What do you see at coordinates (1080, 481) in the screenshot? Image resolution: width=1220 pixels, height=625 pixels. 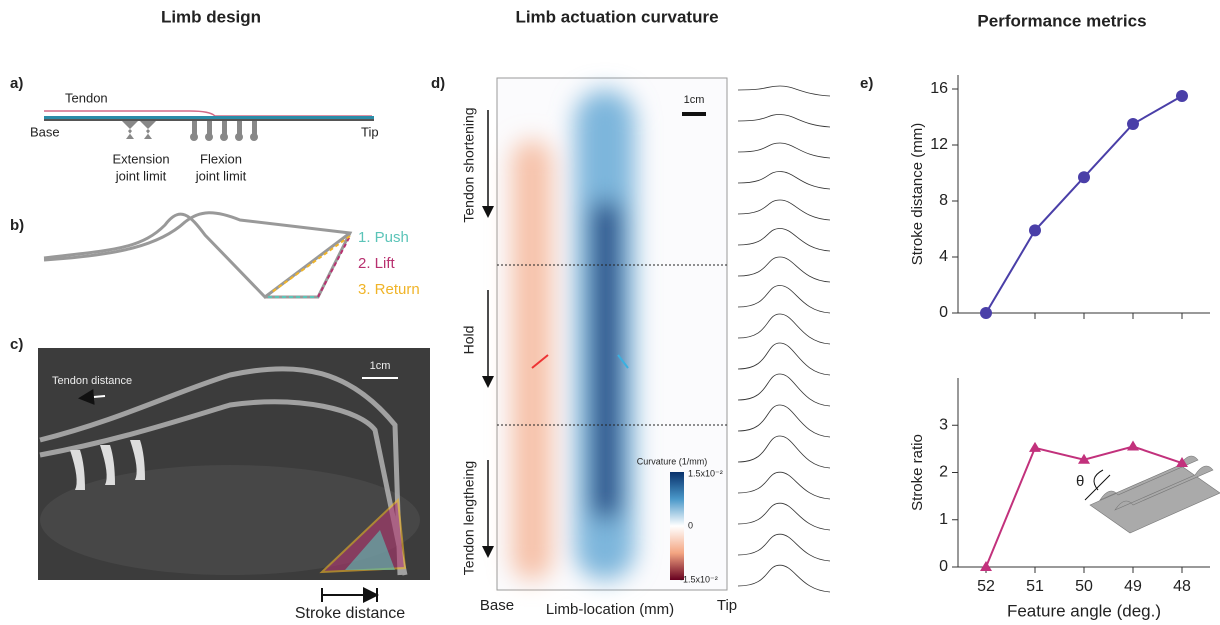 I see `label: θ` at bounding box center [1080, 481].